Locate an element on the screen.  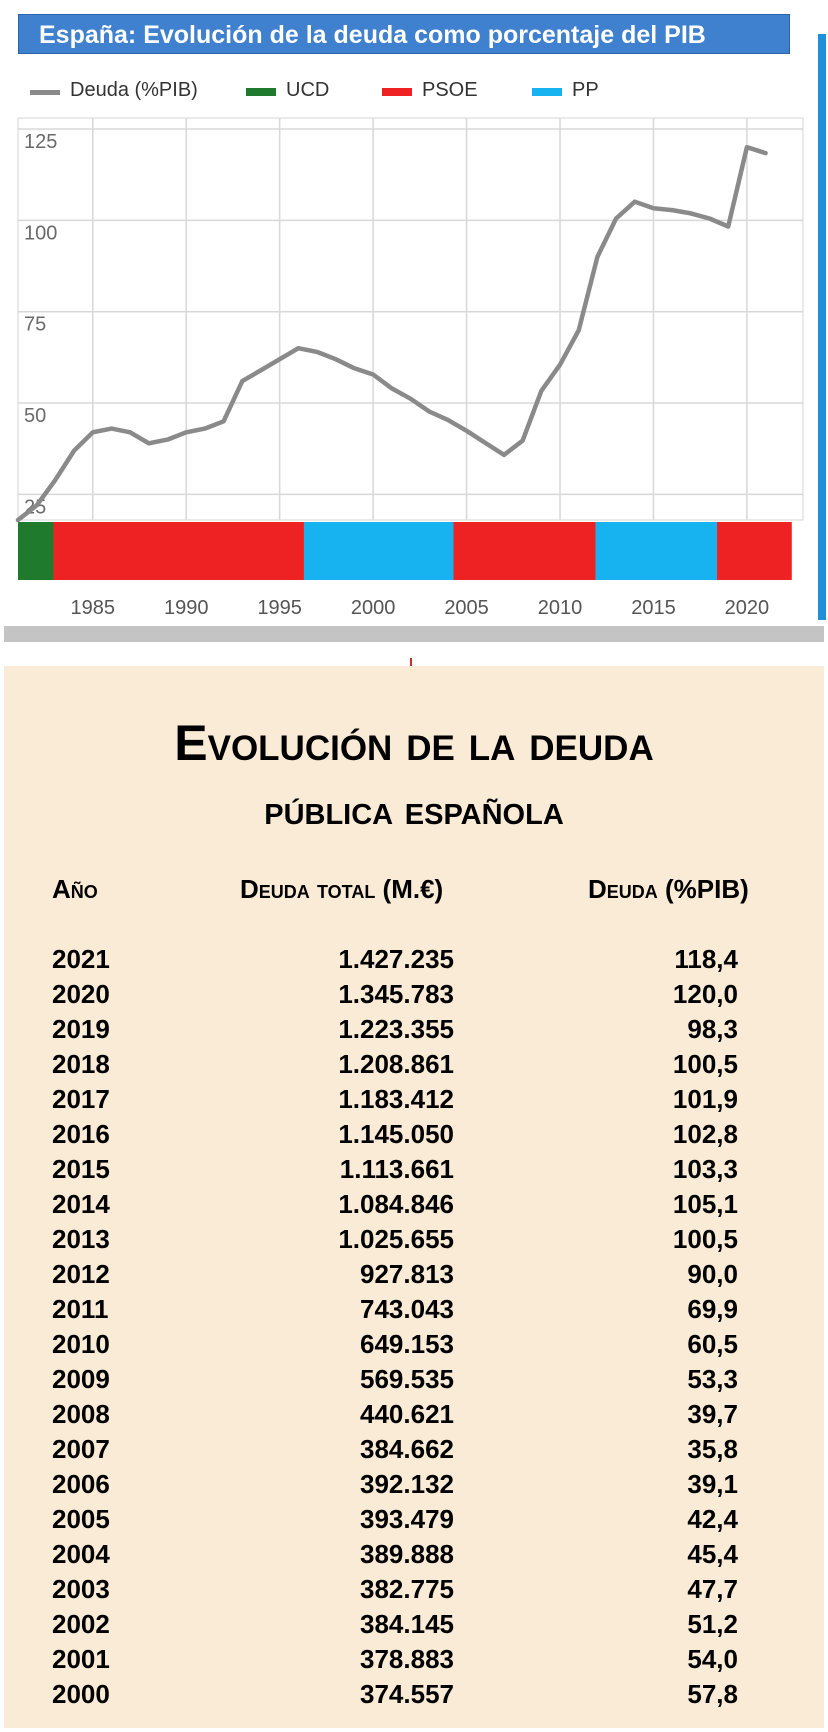
table-row: 2008 440.621 39,7 is located at coordinates (414, 1416).